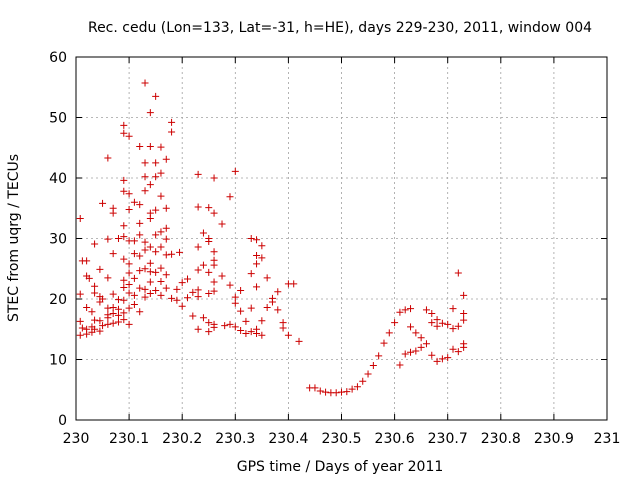 The height and width of the screenshot is (480, 640). Describe the element at coordinates (76, 439) in the screenshot. I see `x-tick-label: 230` at that location.